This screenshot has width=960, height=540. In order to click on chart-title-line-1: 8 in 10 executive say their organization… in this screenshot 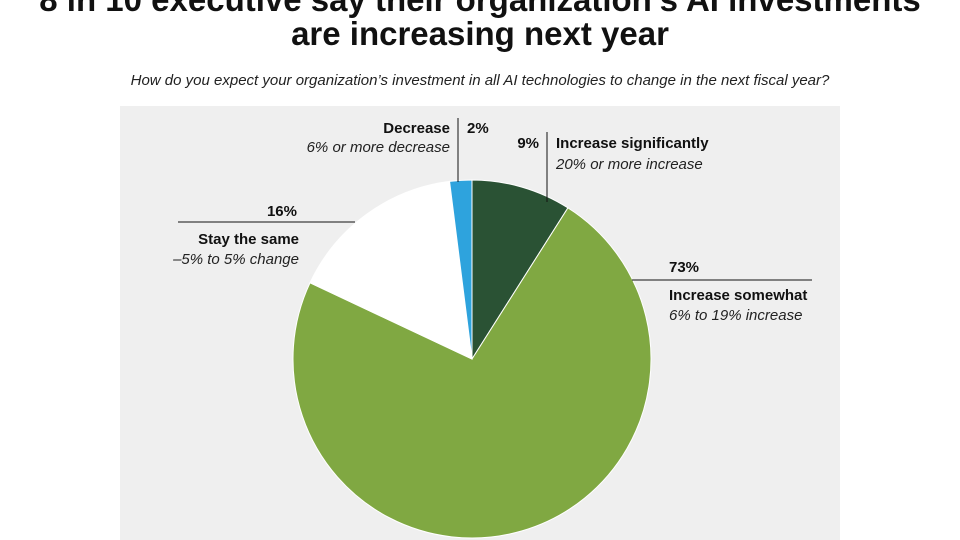, I will do `click(480, 10)`.